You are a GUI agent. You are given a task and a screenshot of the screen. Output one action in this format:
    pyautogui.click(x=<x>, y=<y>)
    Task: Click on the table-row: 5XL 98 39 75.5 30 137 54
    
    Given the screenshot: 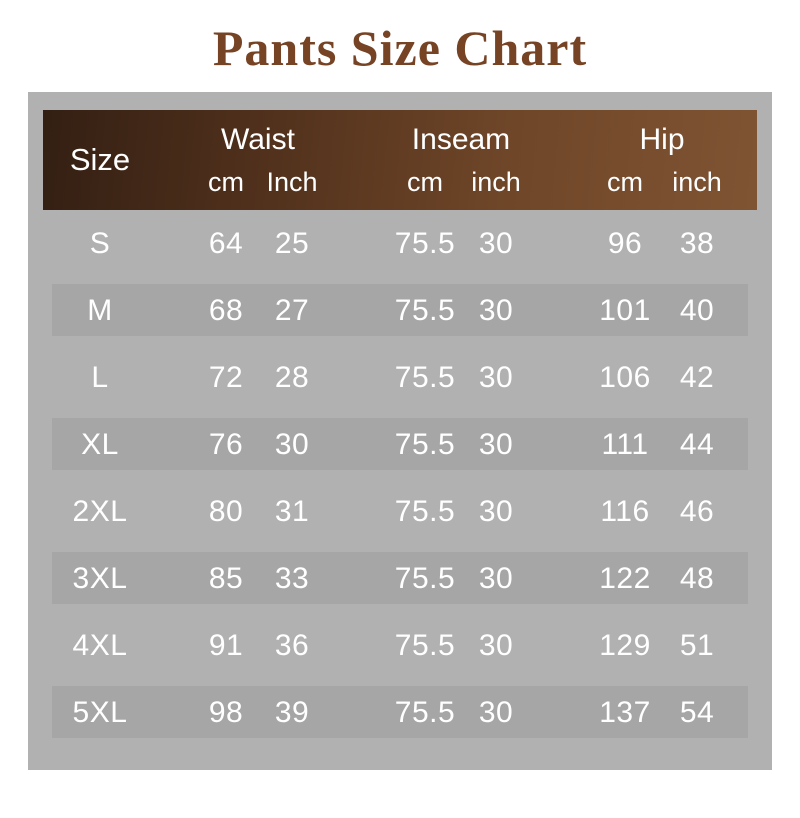 What is the action you would take?
    pyautogui.click(x=400, y=712)
    